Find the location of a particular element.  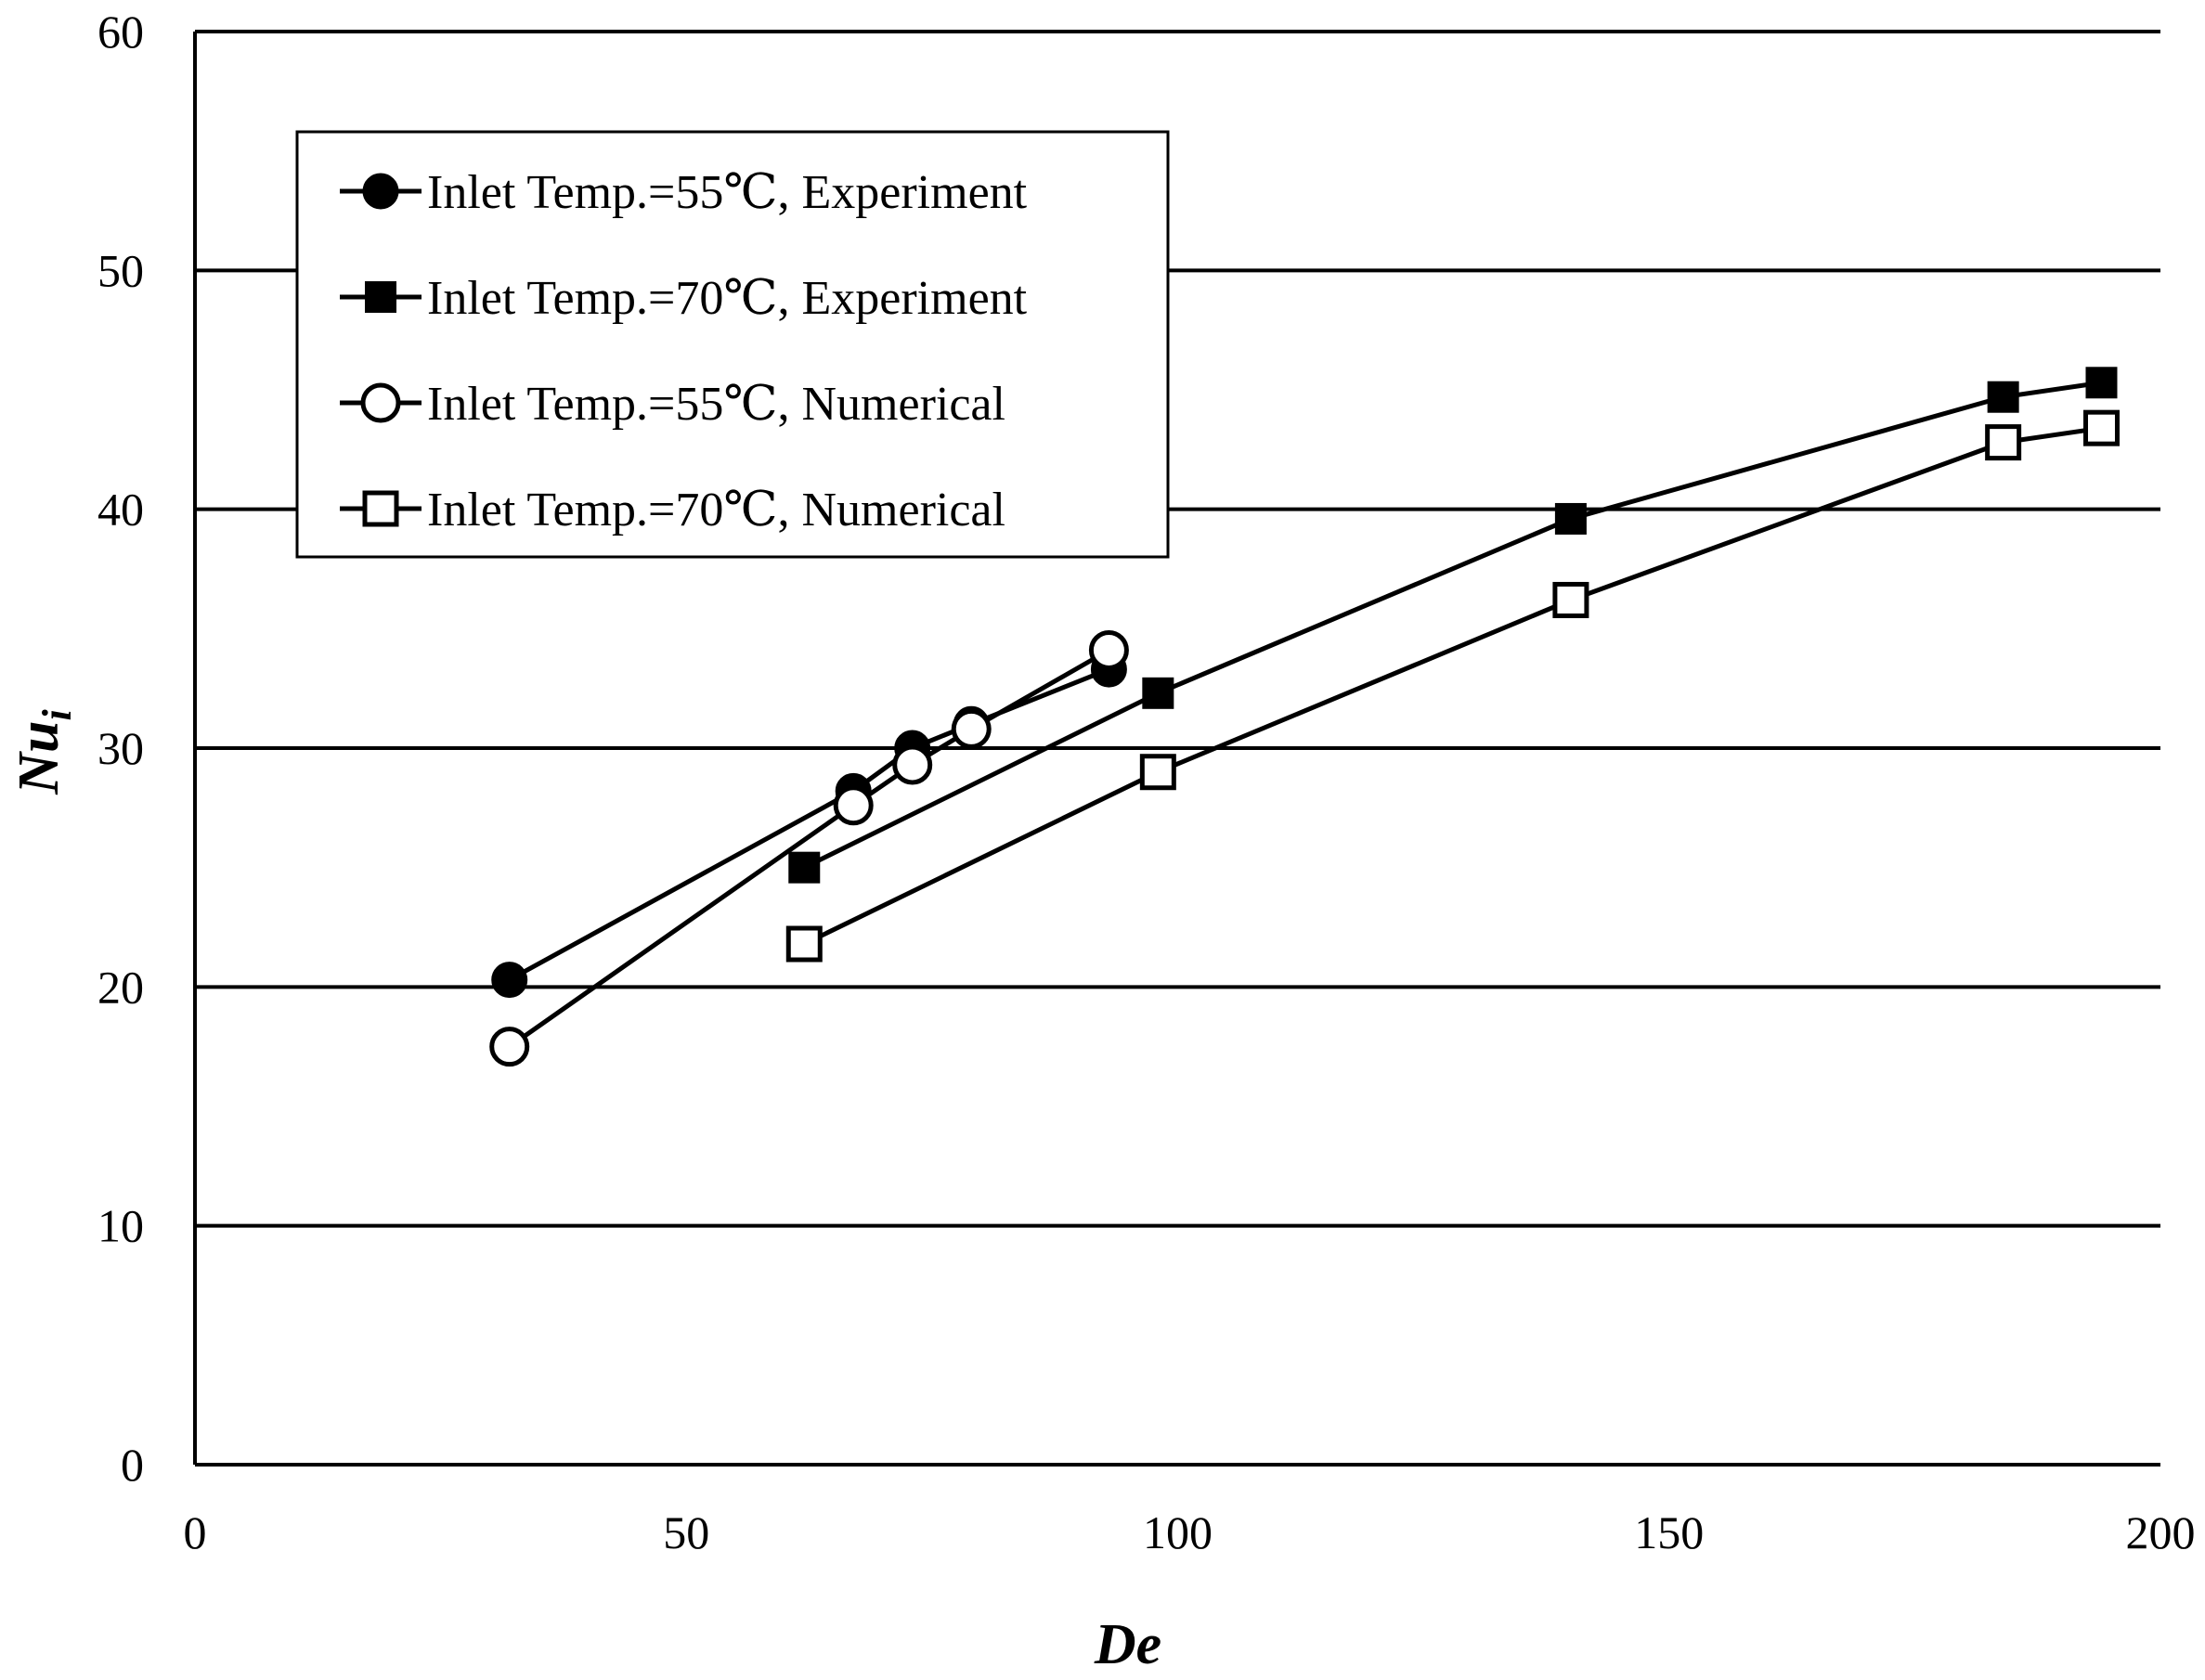

y-tick-label: 0 is located at coordinates (132, 1465).